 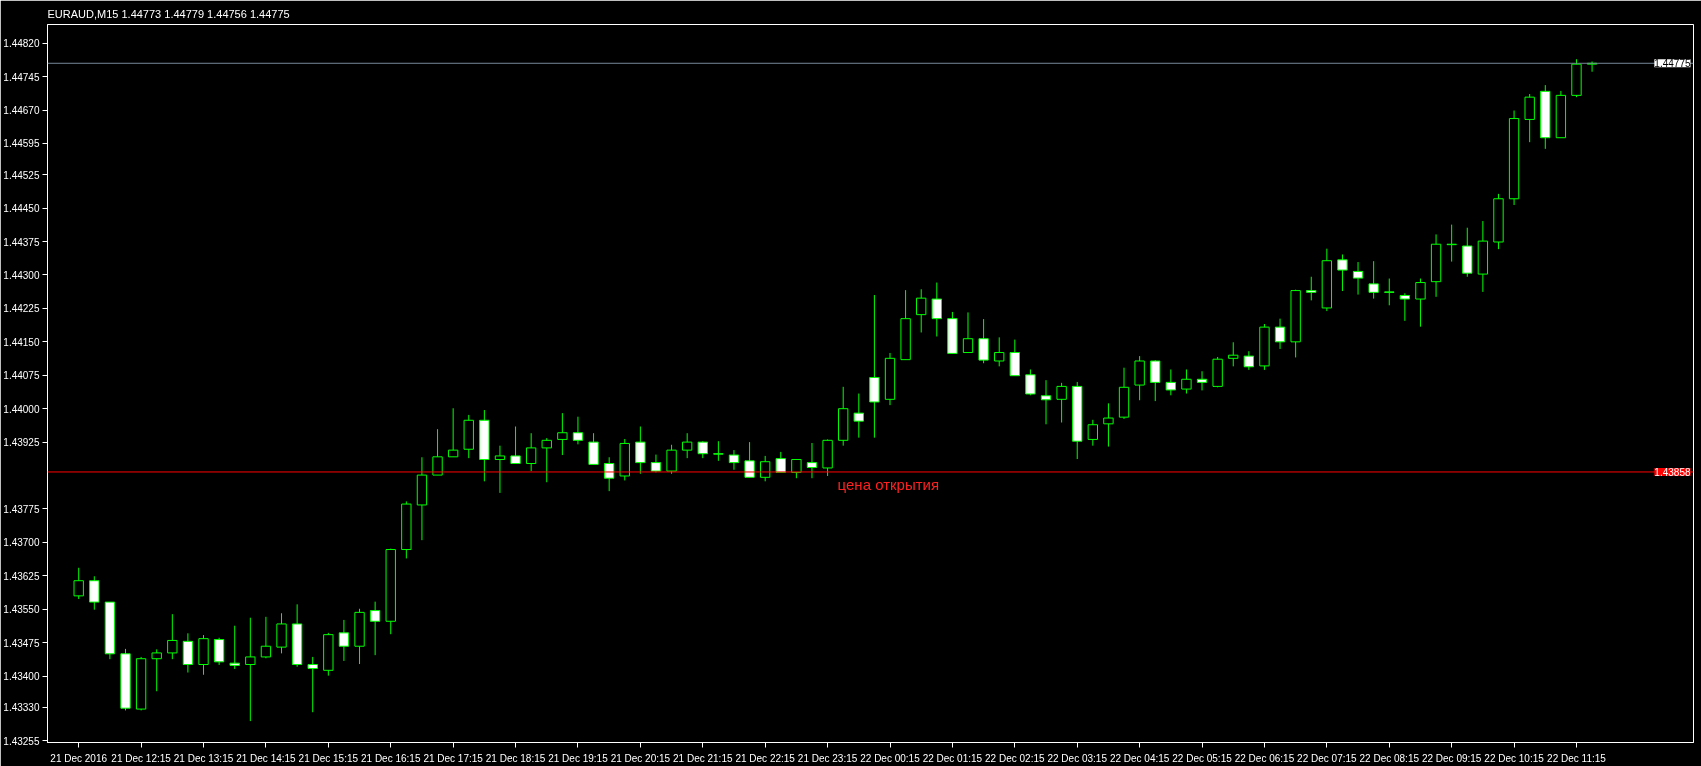 I want to click on y-tick-label: 1.44300, so click(x=21, y=275).